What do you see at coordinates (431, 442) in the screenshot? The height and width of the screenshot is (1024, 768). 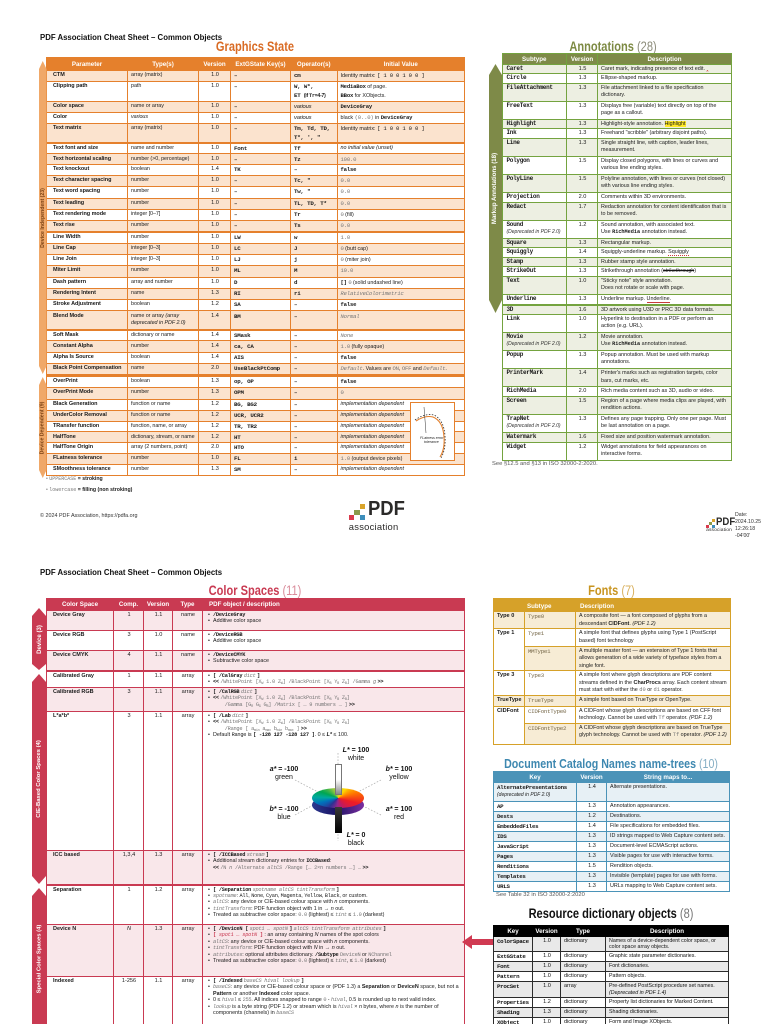 I see `svg-text: tolerance` at bounding box center [431, 442].